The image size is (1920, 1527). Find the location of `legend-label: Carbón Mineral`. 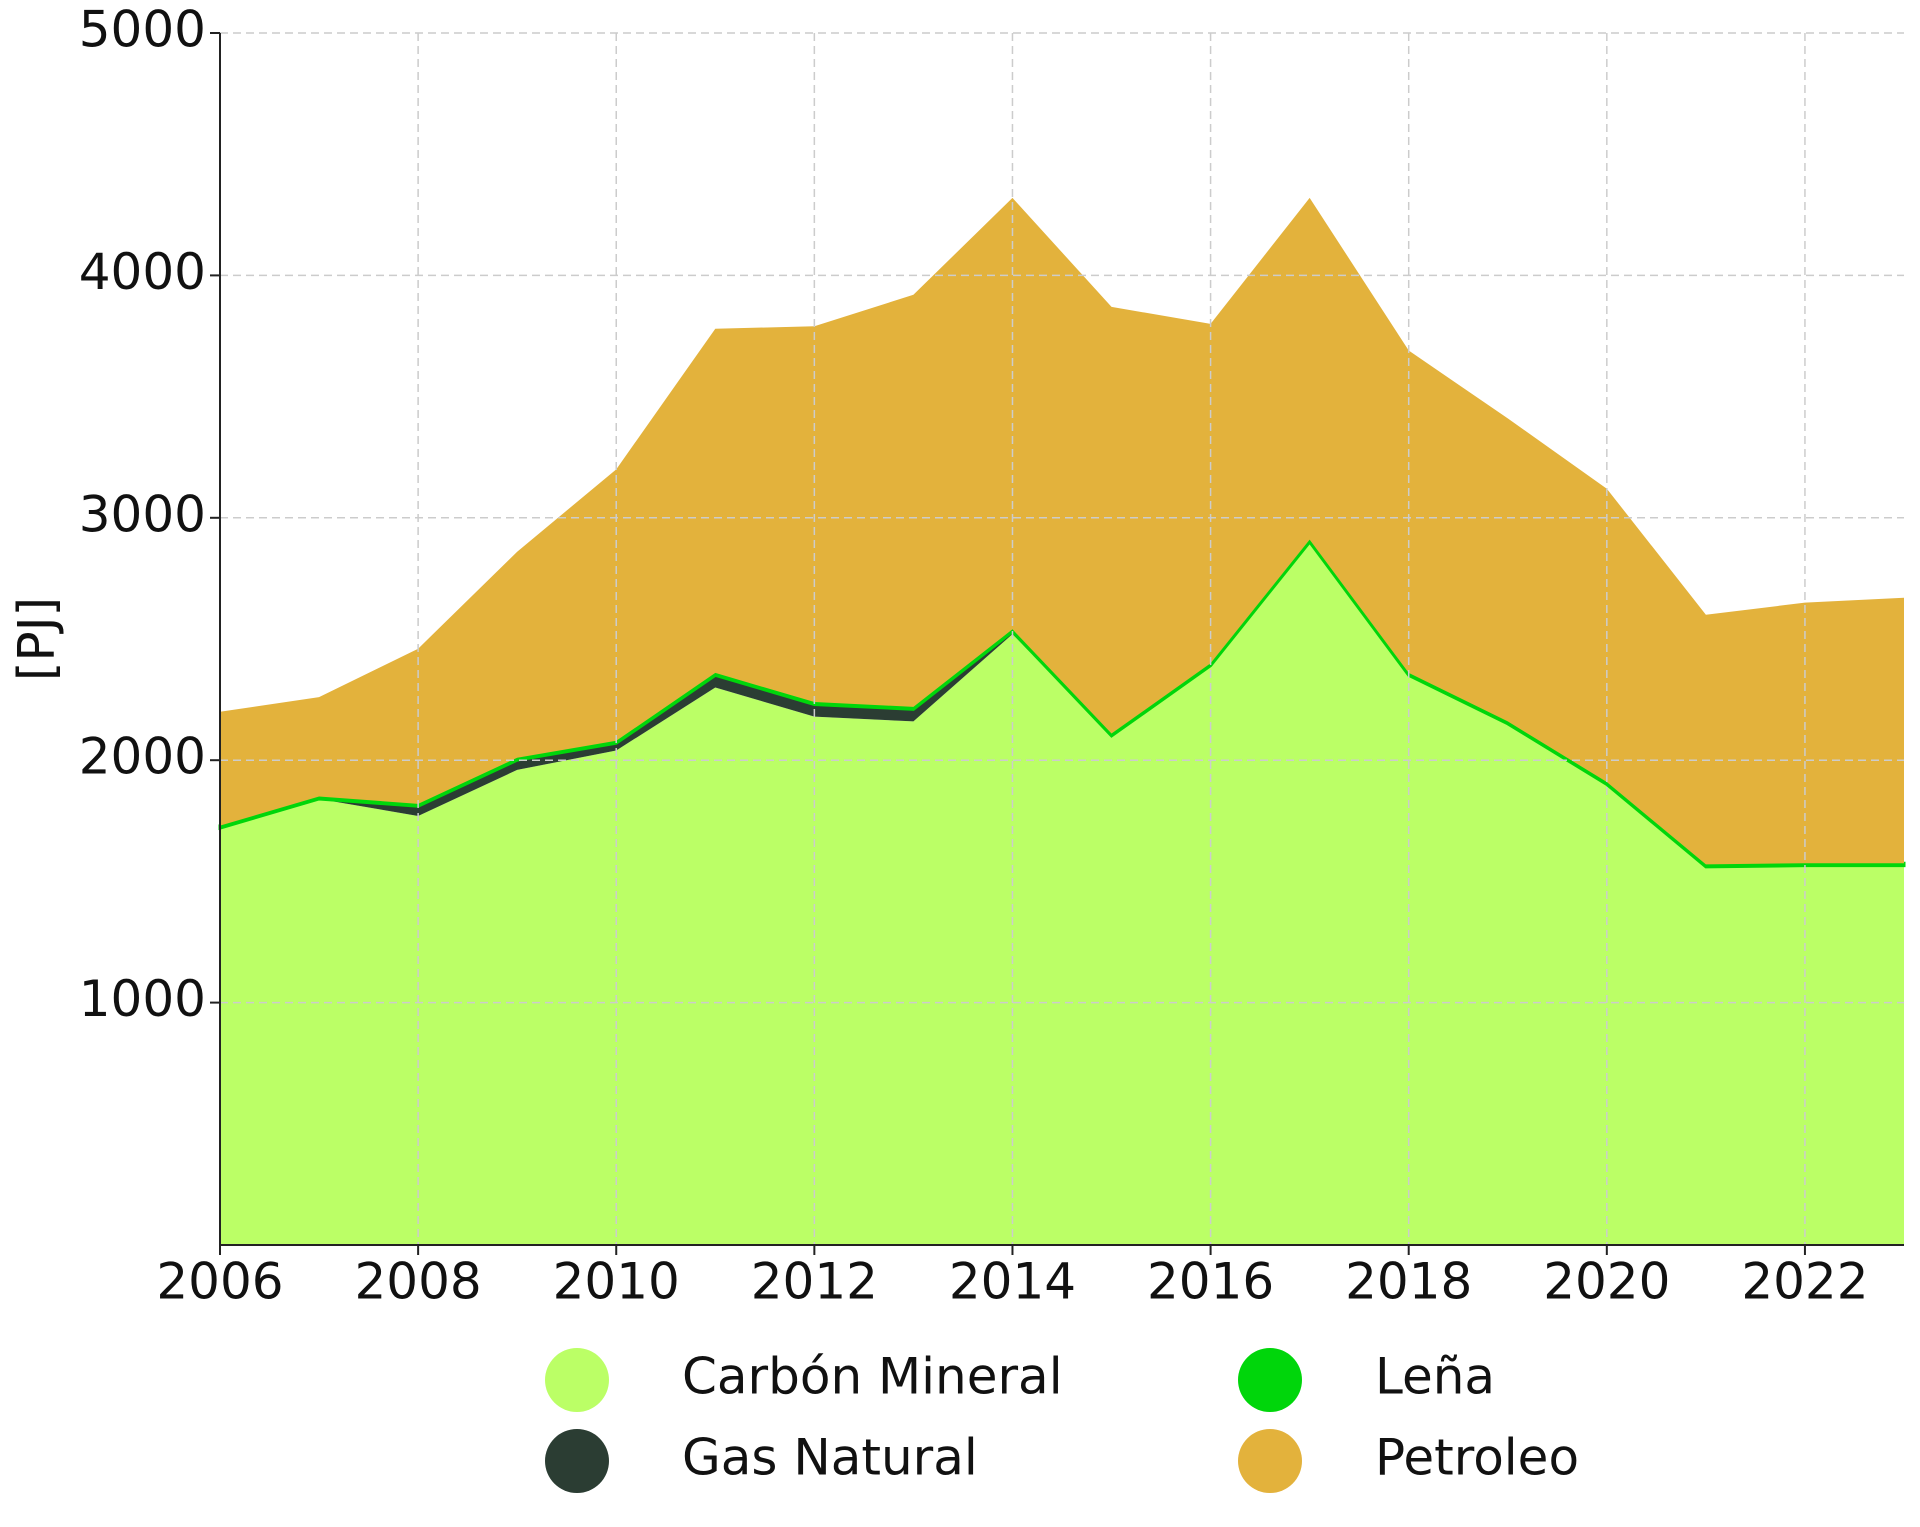

legend-label: Carbón Mineral is located at coordinates (872, 1377).